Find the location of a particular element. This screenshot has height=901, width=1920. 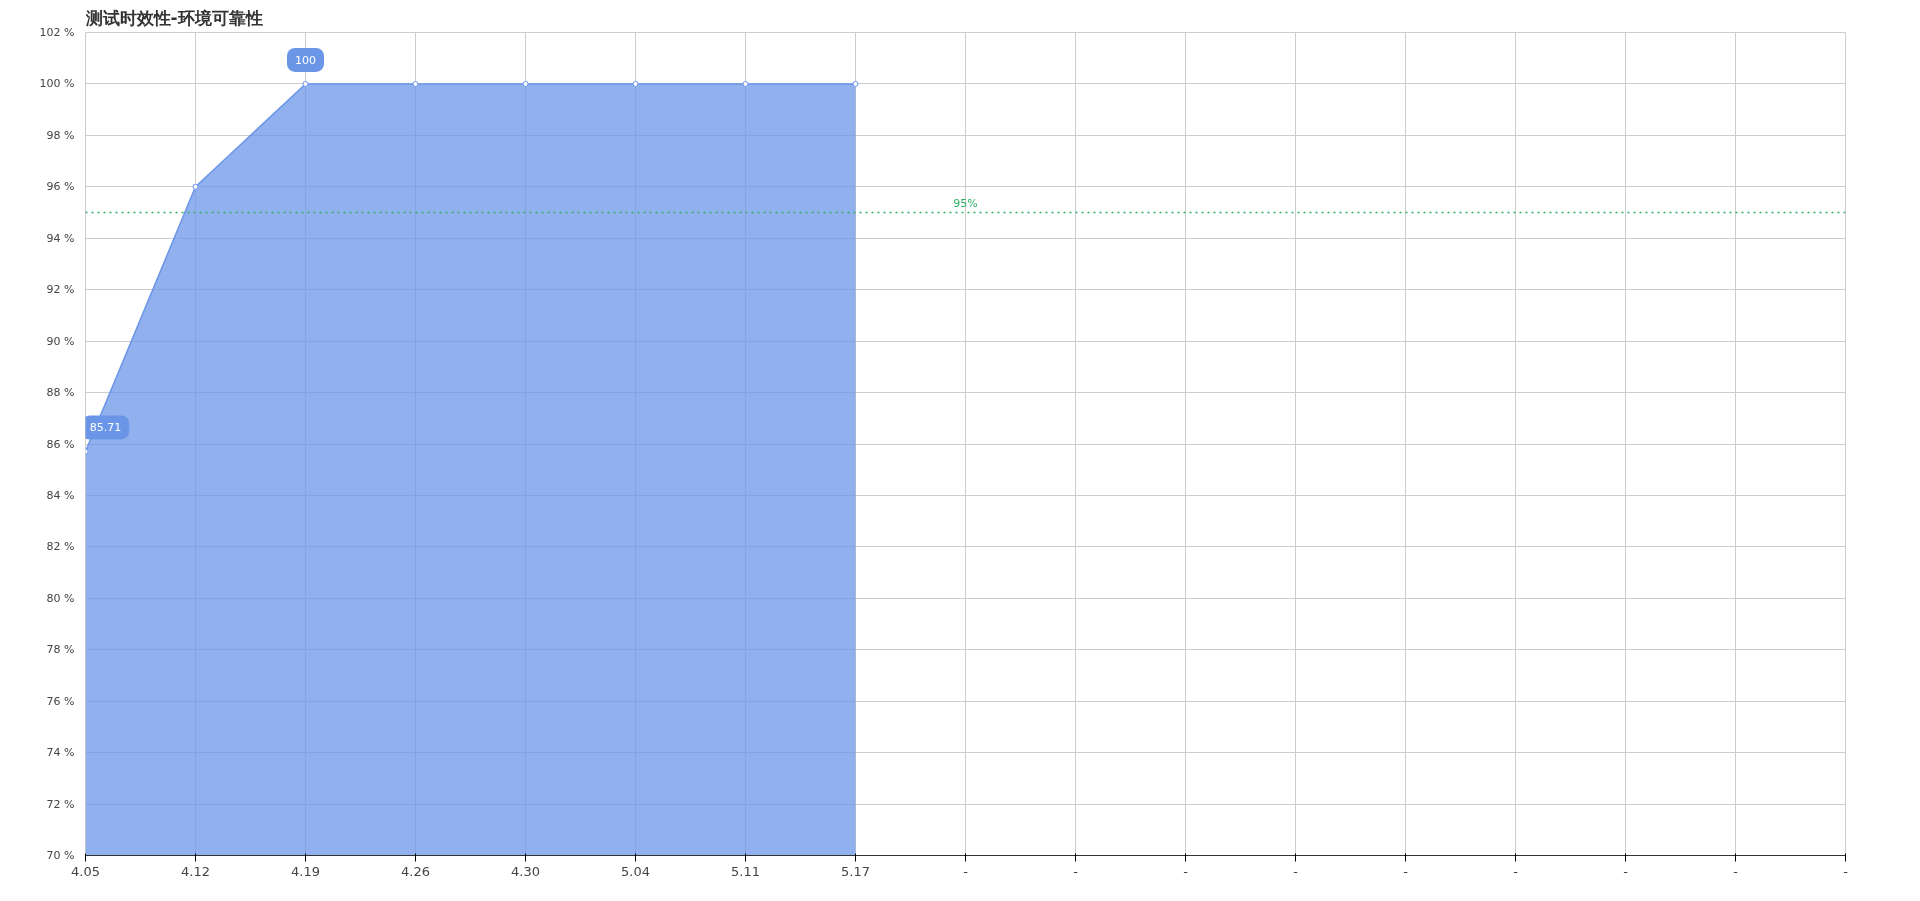

y-tick-label: 90 % is located at coordinates (60, 341).